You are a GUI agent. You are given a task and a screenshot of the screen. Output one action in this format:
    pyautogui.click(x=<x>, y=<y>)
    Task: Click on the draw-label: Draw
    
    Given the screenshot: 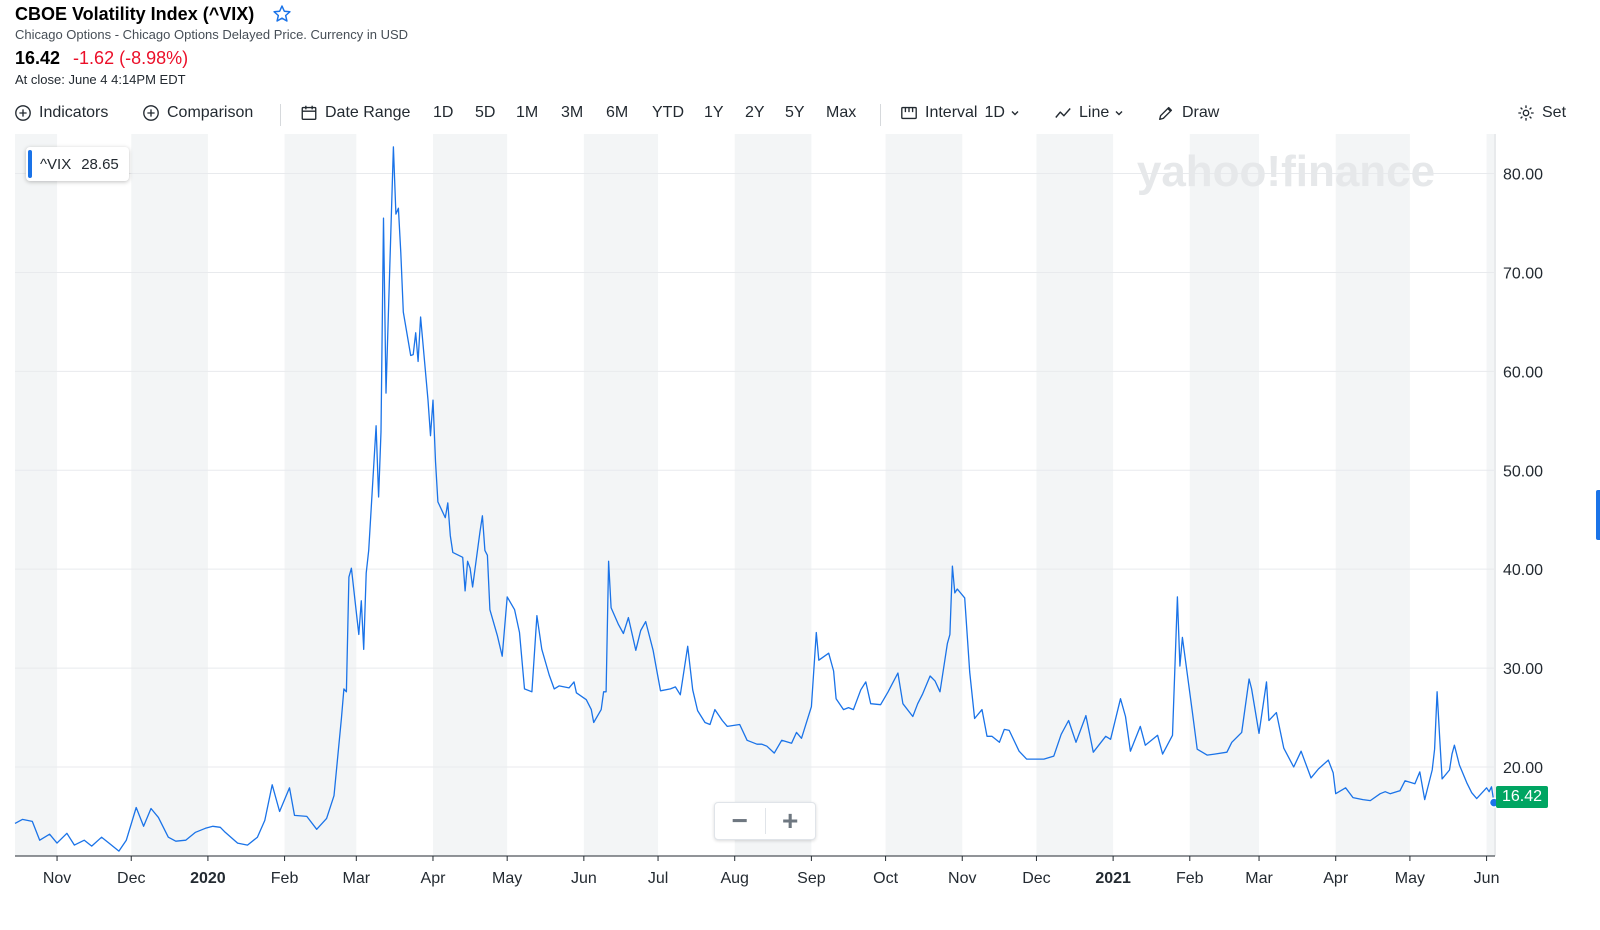 What is the action you would take?
    pyautogui.click(x=1201, y=112)
    